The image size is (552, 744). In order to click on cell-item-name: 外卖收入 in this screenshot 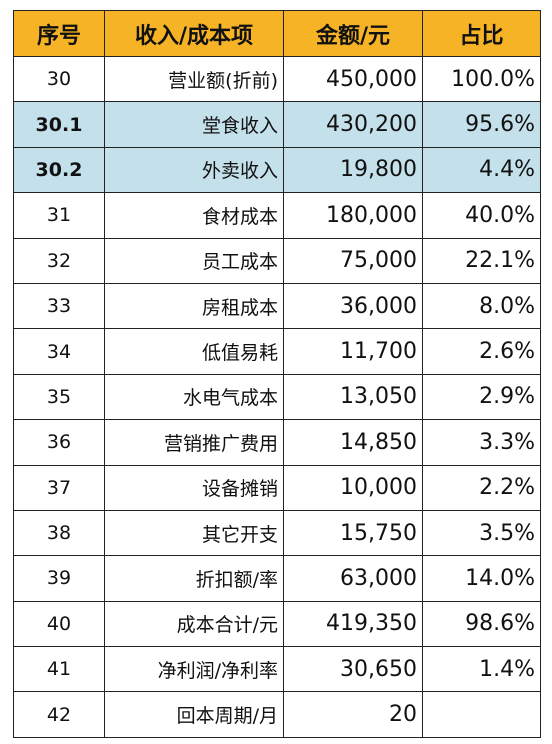, I will do `click(194, 170)`.